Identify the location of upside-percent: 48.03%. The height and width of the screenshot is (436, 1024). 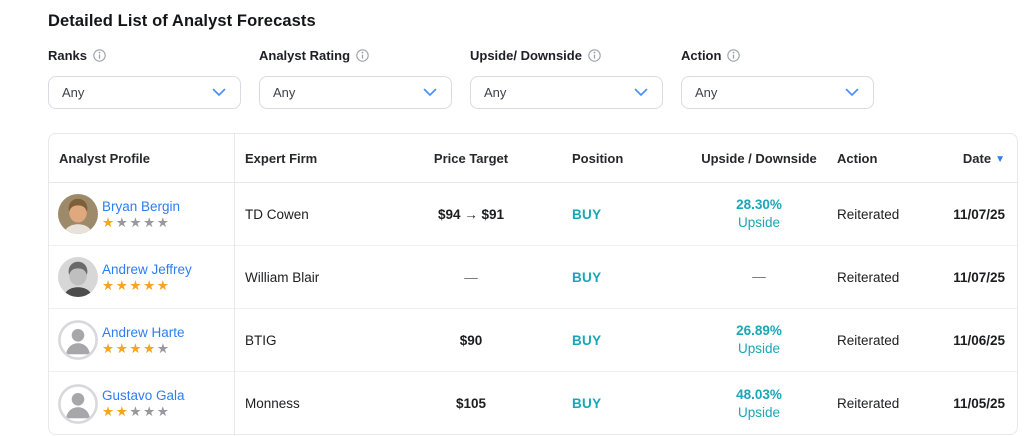
(759, 394).